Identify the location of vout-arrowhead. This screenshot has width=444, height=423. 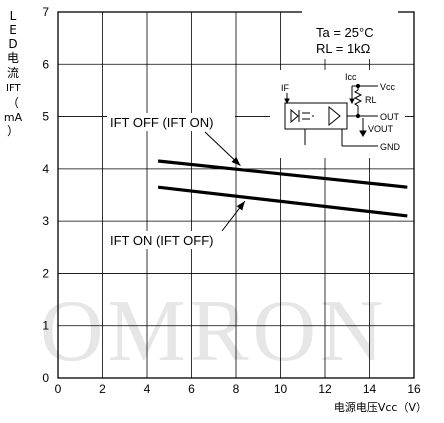
(363, 133).